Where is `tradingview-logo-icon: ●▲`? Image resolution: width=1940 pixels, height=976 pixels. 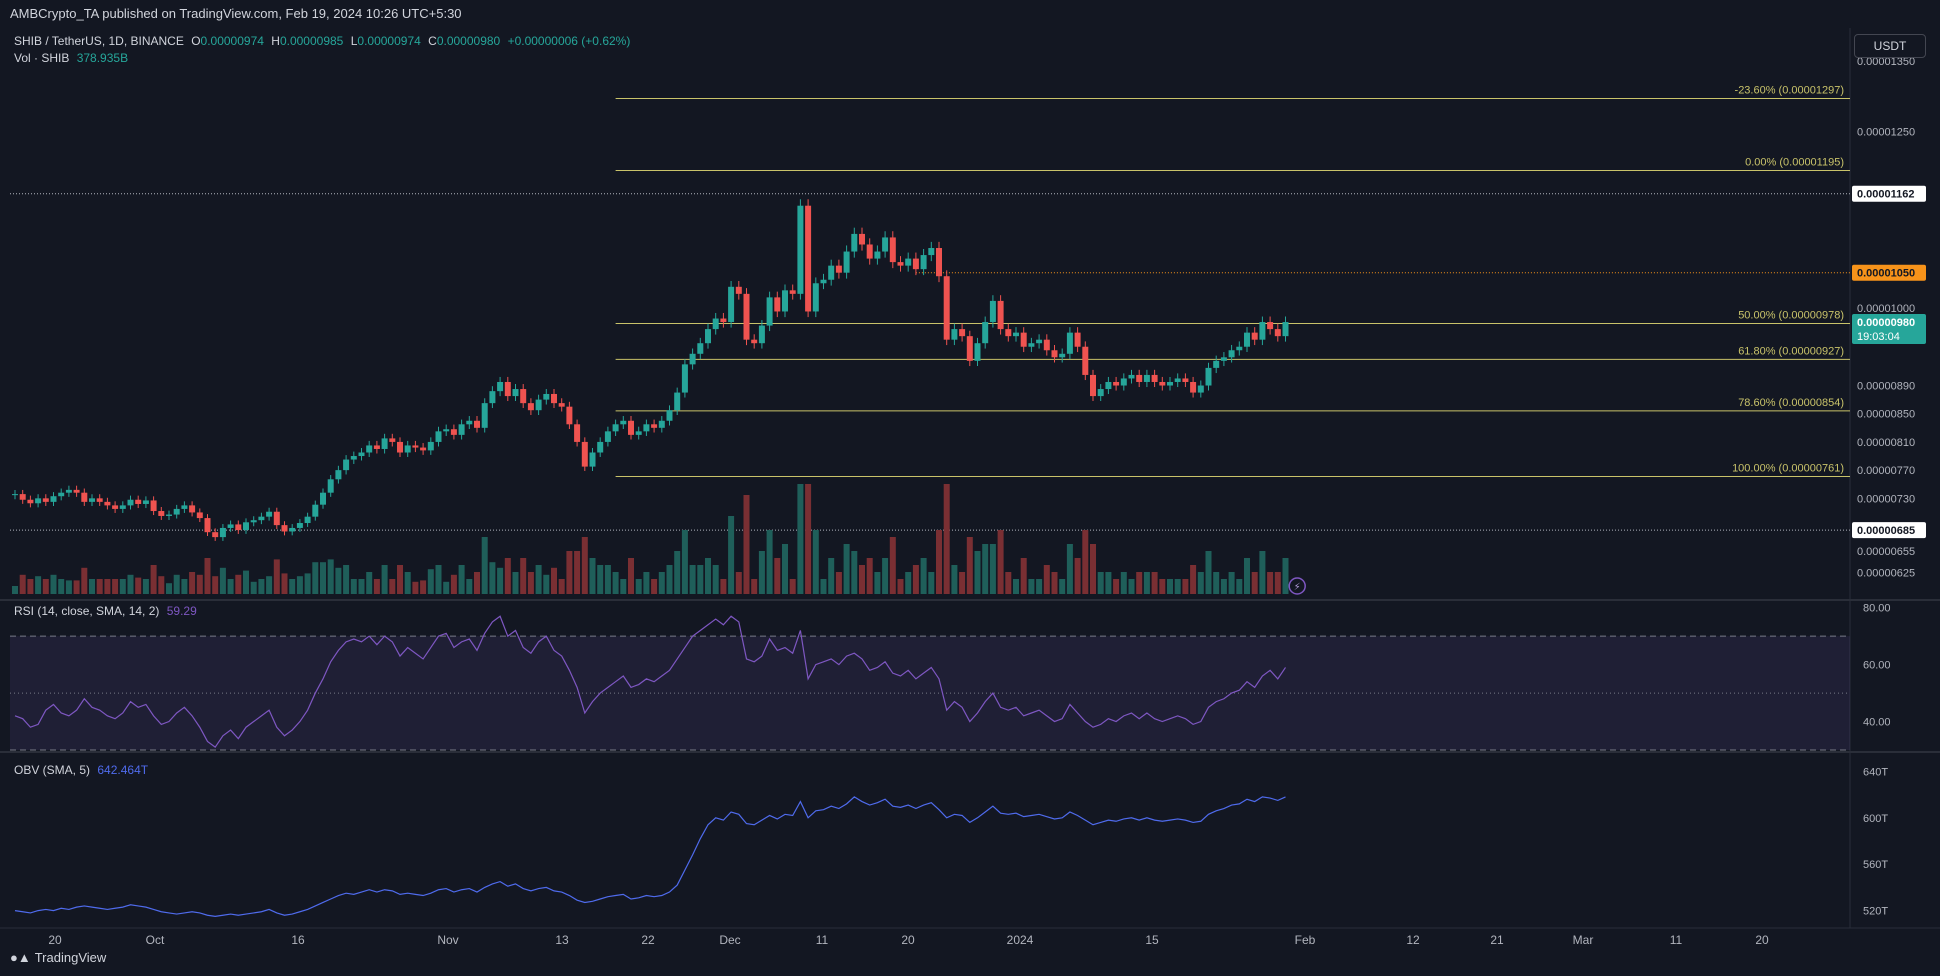 tradingview-logo-icon: ●▲ is located at coordinates (20, 957).